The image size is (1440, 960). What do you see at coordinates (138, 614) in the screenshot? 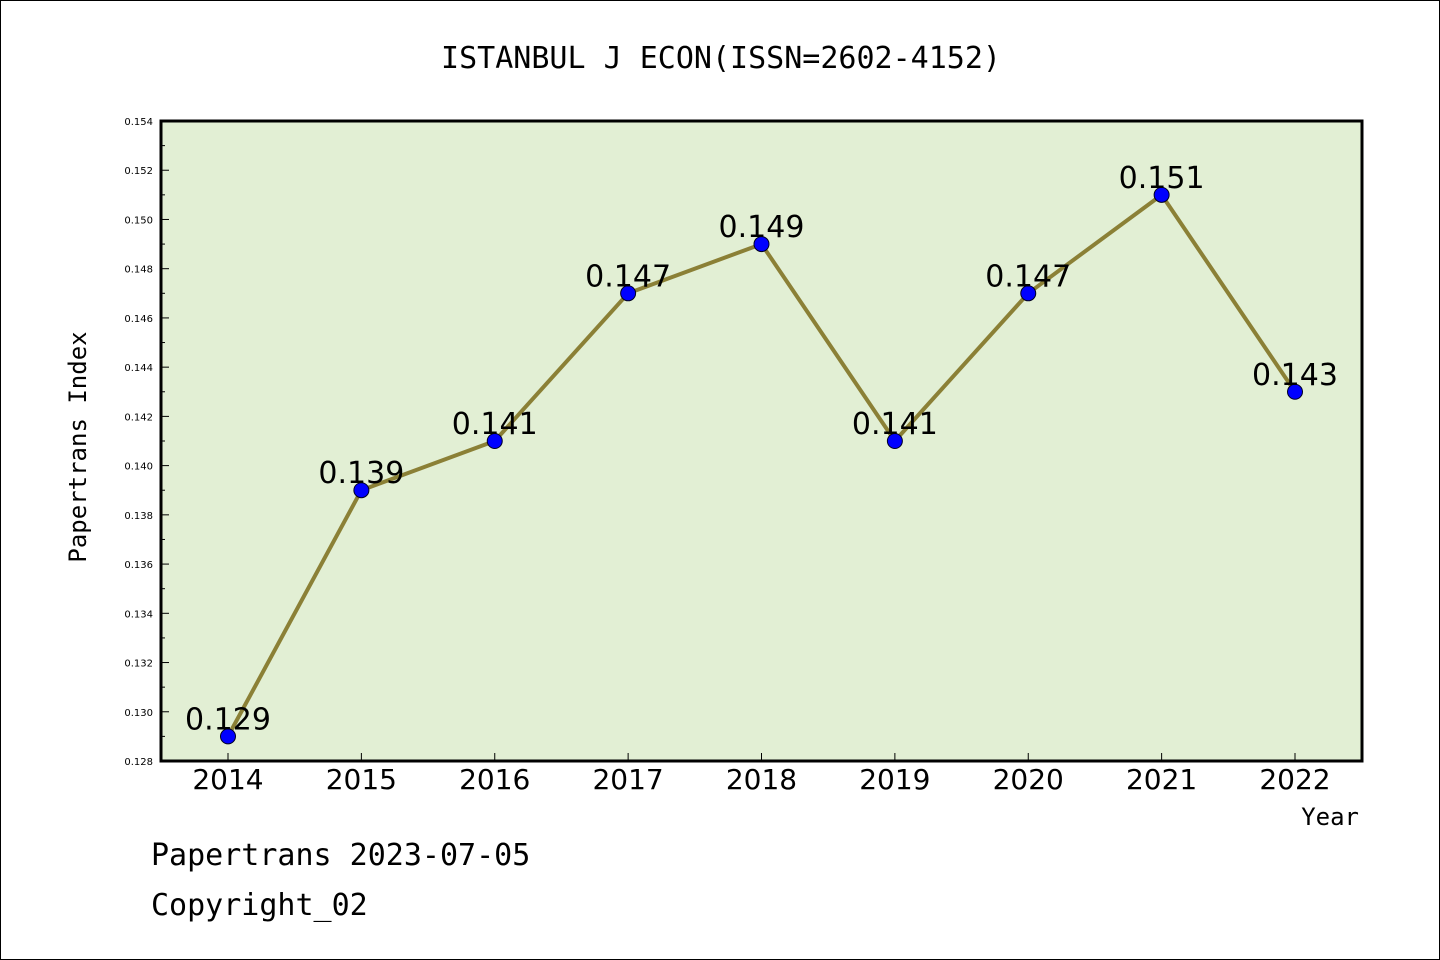
I see `y-tick-label: 0.134` at bounding box center [138, 614].